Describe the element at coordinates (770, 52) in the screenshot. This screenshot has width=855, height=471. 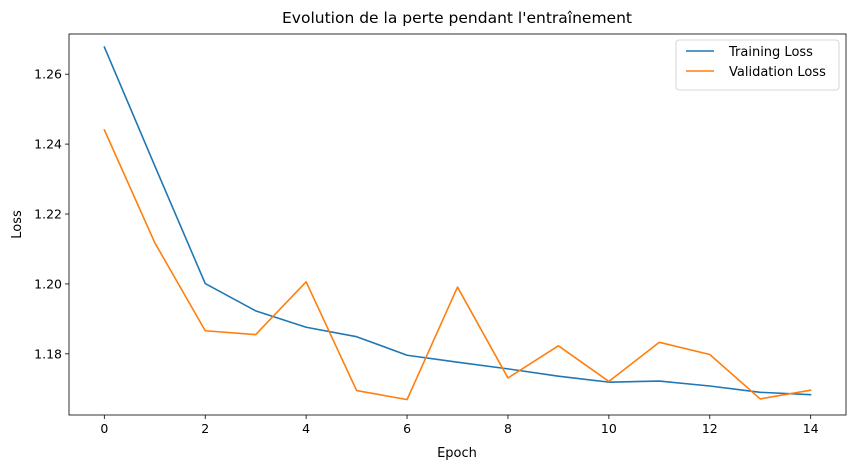
I see `legend-label-training: Training Loss` at that location.